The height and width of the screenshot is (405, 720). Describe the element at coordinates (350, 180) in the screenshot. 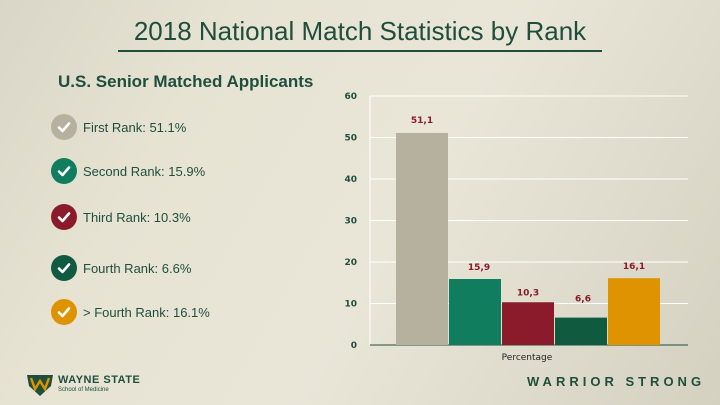

I see `y-tick-label: 40` at that location.